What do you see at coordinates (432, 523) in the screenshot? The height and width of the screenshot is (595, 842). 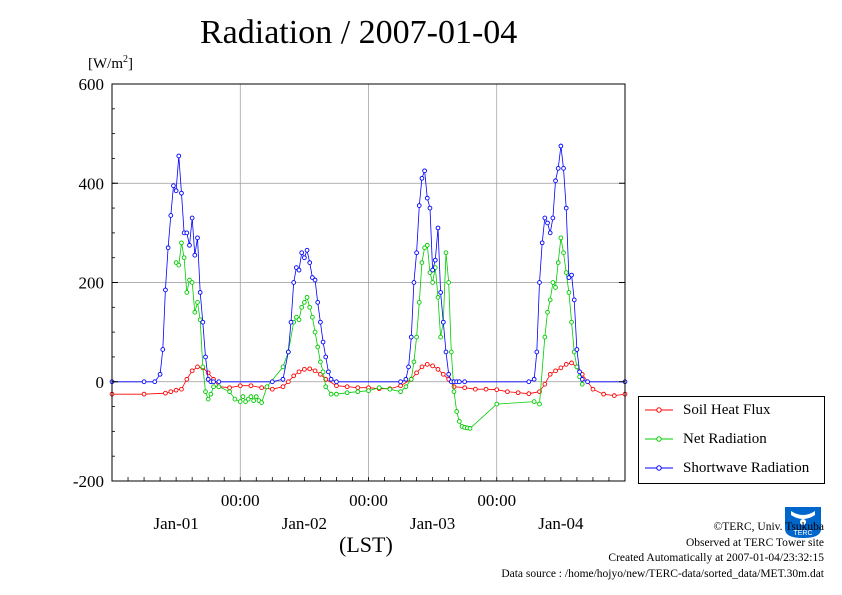 I see `x-date-label: Jan-03` at bounding box center [432, 523].